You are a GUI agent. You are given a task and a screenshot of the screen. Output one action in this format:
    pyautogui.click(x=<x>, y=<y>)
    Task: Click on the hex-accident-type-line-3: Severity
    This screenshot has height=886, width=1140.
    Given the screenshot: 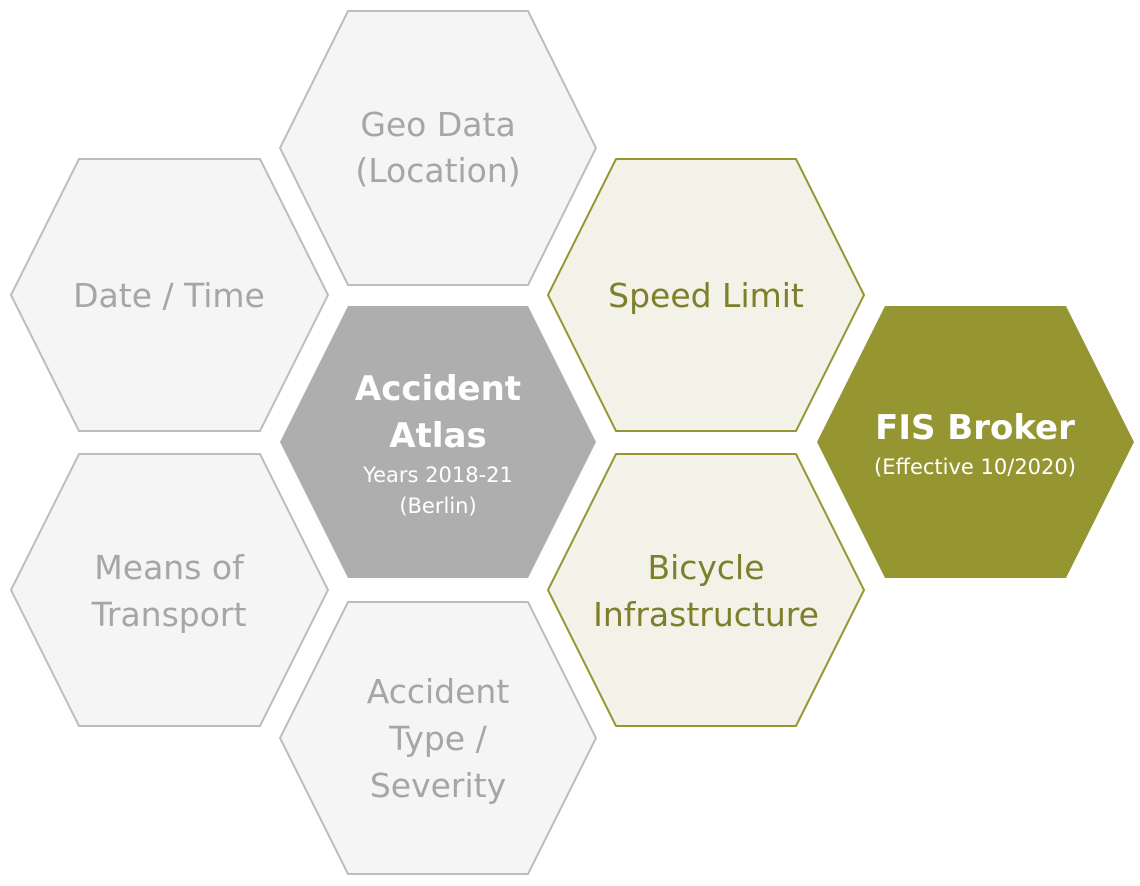 What is the action you would take?
    pyautogui.click(x=438, y=785)
    